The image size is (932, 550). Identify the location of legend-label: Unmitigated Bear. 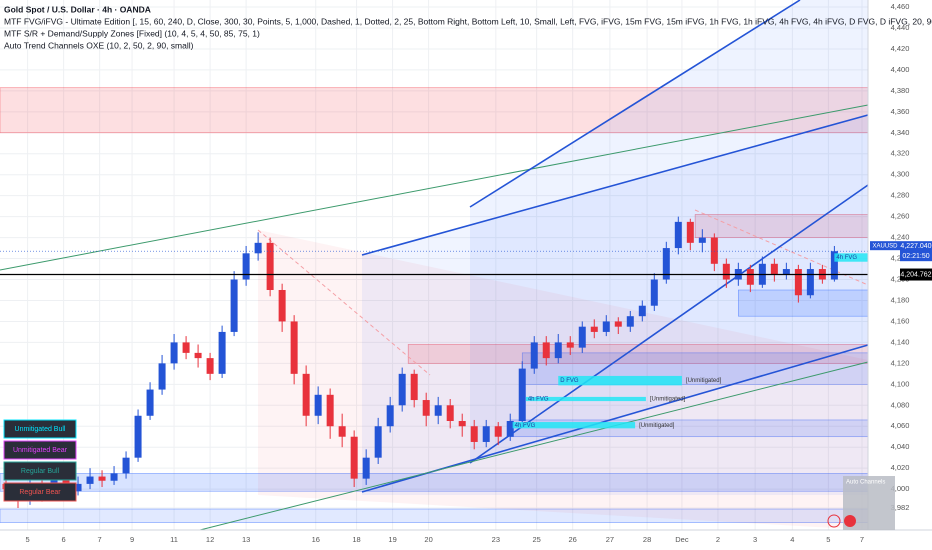
(40, 450).